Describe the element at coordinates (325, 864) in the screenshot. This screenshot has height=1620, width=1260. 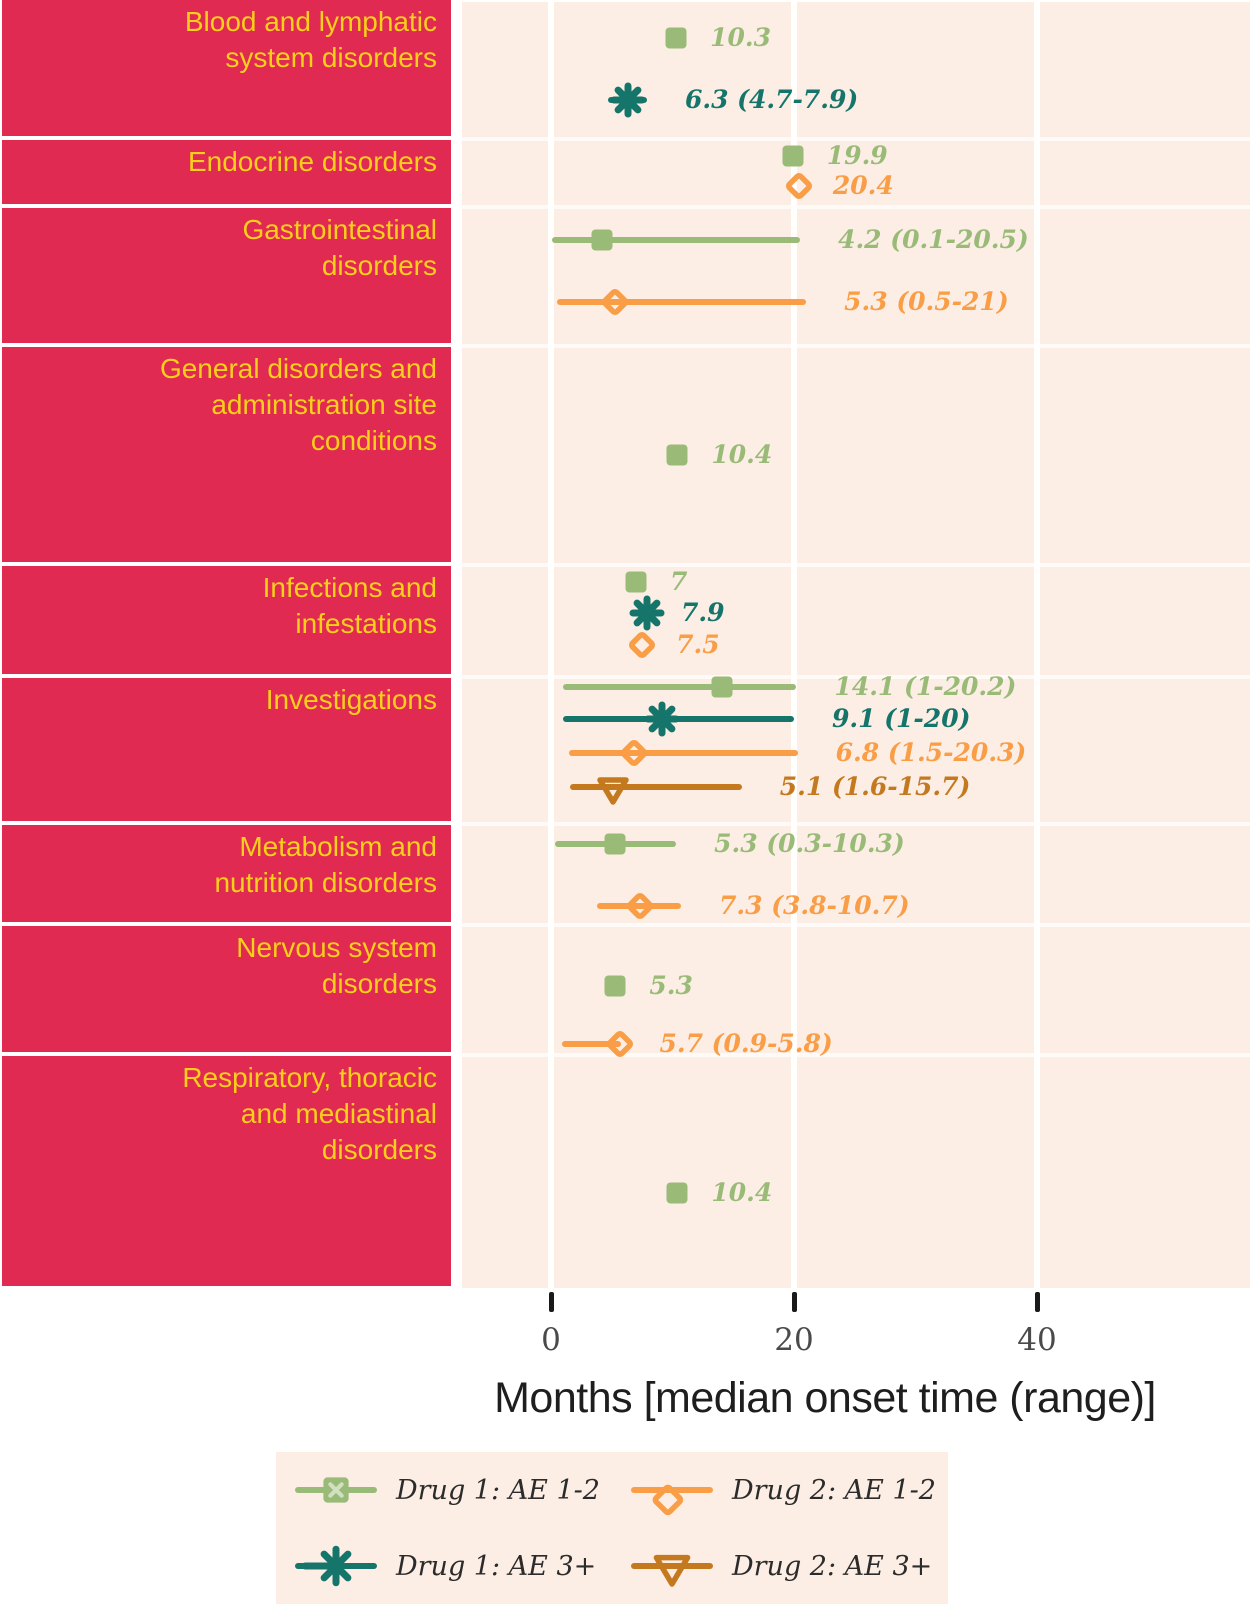
I see `category-label: Metabolism and nutrition disorders` at that location.